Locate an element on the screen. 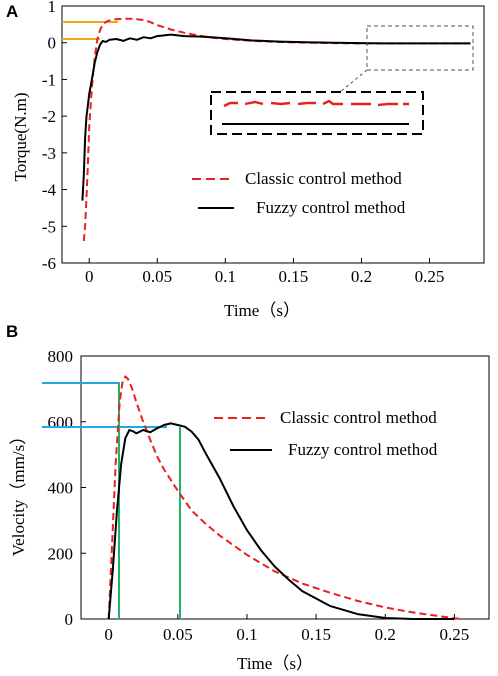  panel-a-zoom-inset is located at coordinates (317, 113).